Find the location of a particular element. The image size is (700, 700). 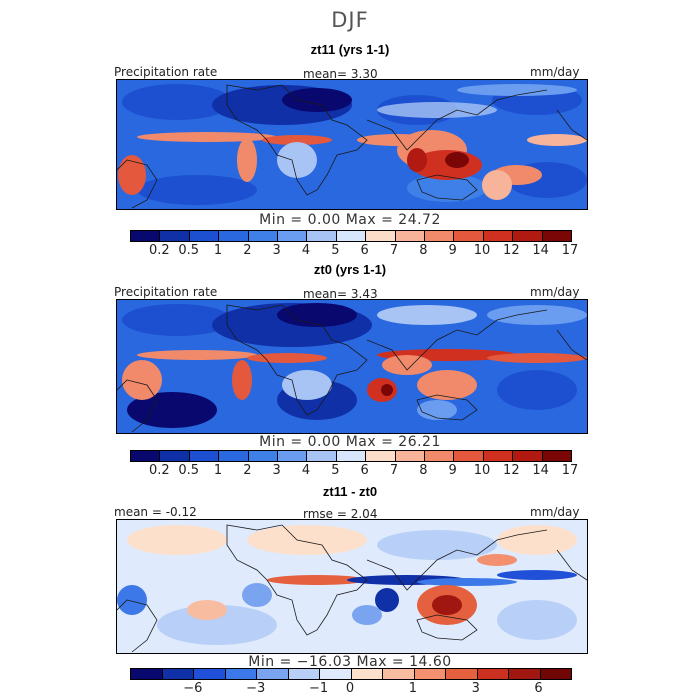

panel1-field-label: Precipitation rate is located at coordinates (166, 72).